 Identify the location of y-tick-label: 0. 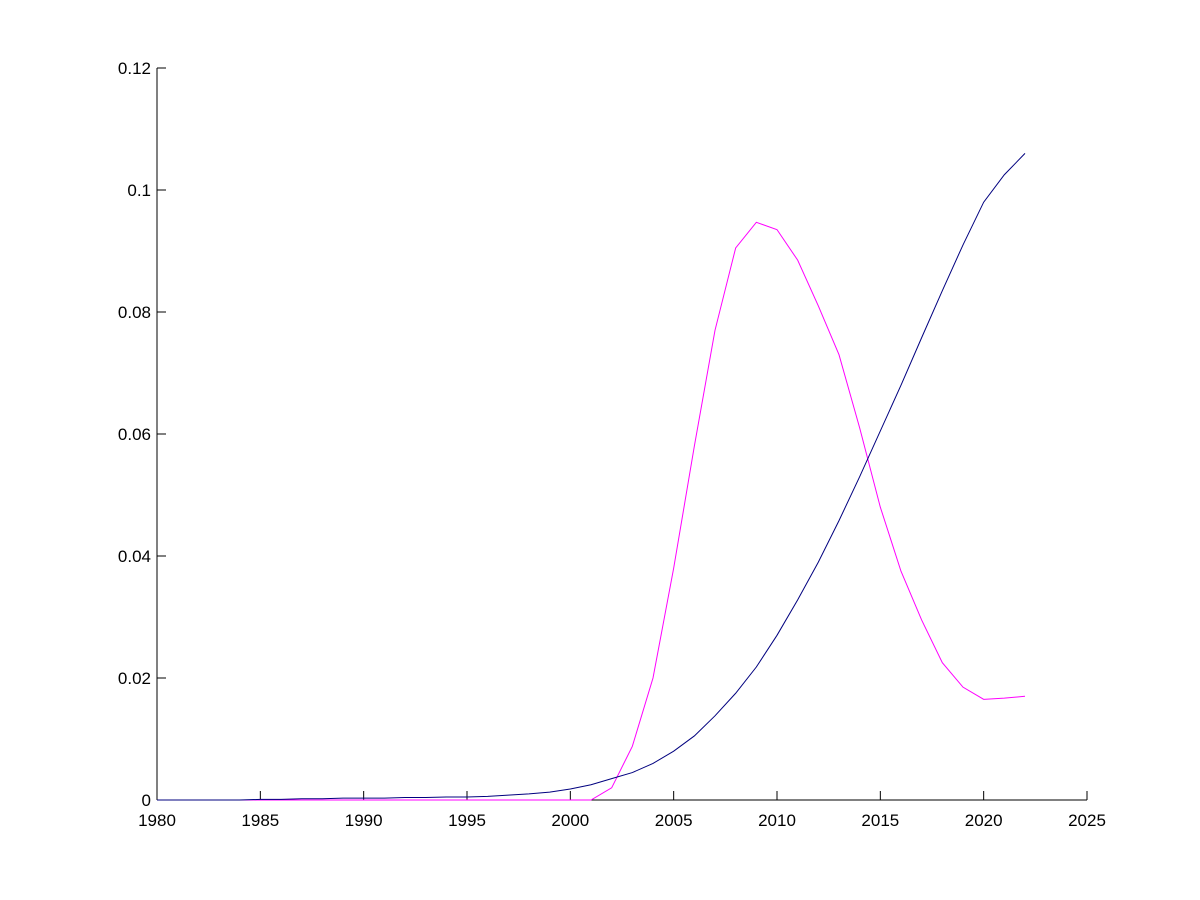
(146, 800).